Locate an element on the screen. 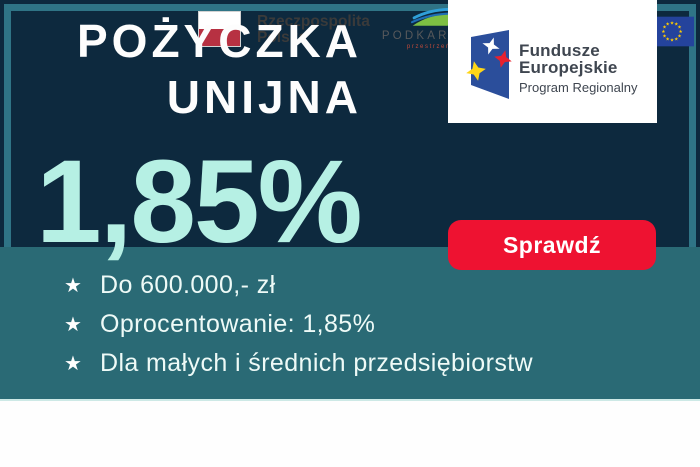 This screenshot has height=467, width=700. eu-flag-icon: ★ ★ ★ ★ ★ ★ ★ ★ ★ ★ ★ ★ is located at coordinates (672, 34).